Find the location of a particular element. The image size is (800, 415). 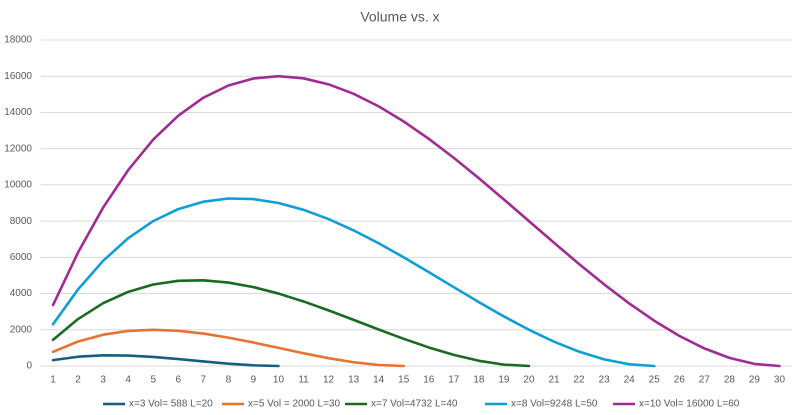

y-tick-label: 14000 is located at coordinates (18, 112).